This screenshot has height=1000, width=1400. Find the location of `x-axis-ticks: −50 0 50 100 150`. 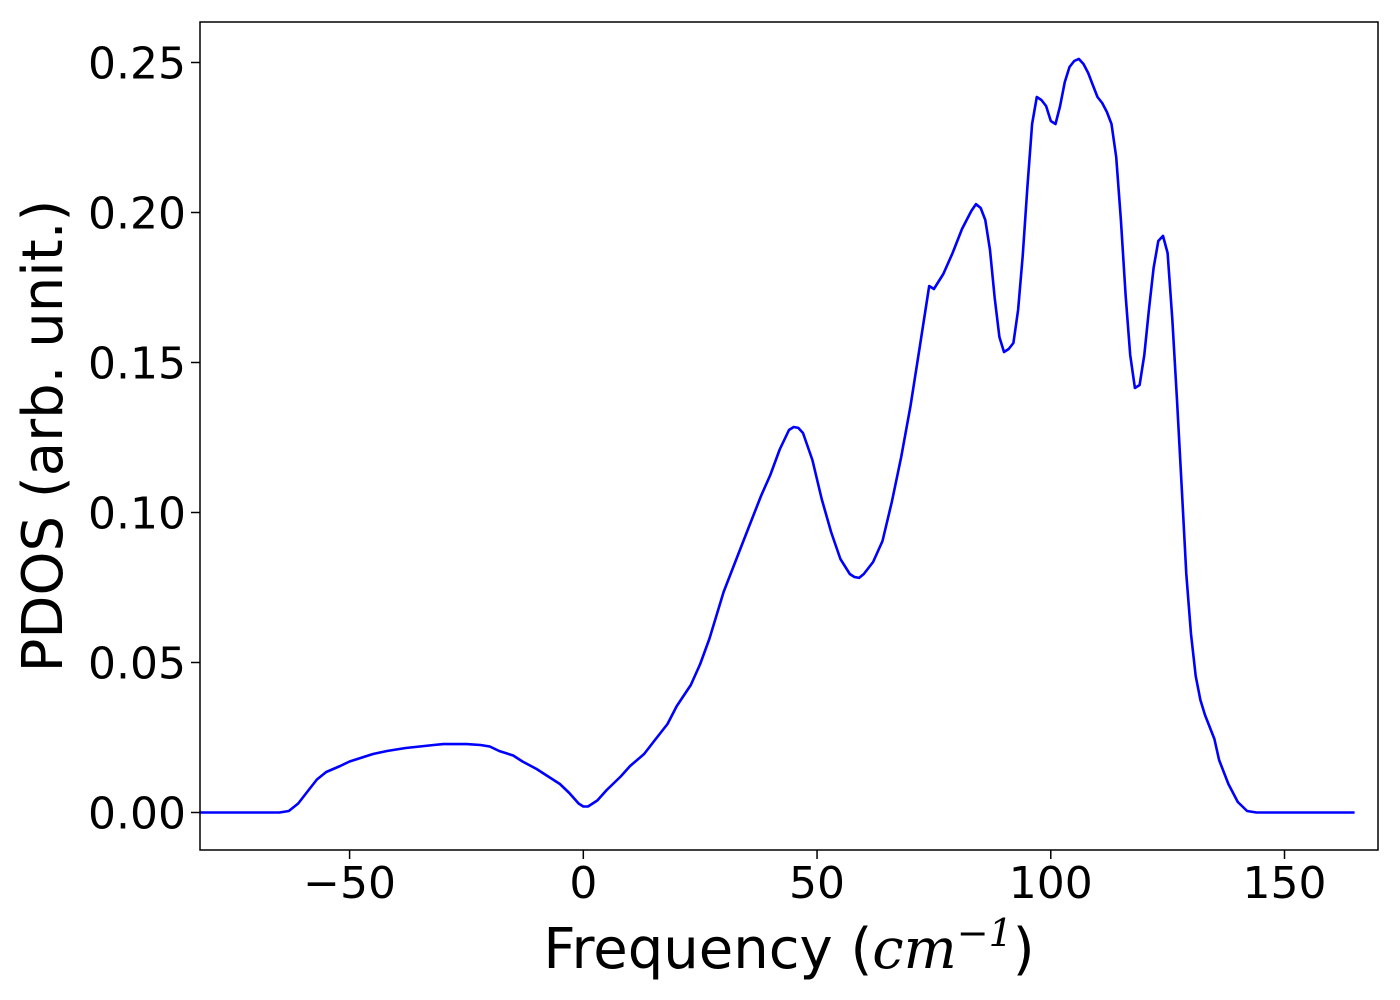

x-axis-ticks: −50 0 50 100 150 is located at coordinates (815, 879).